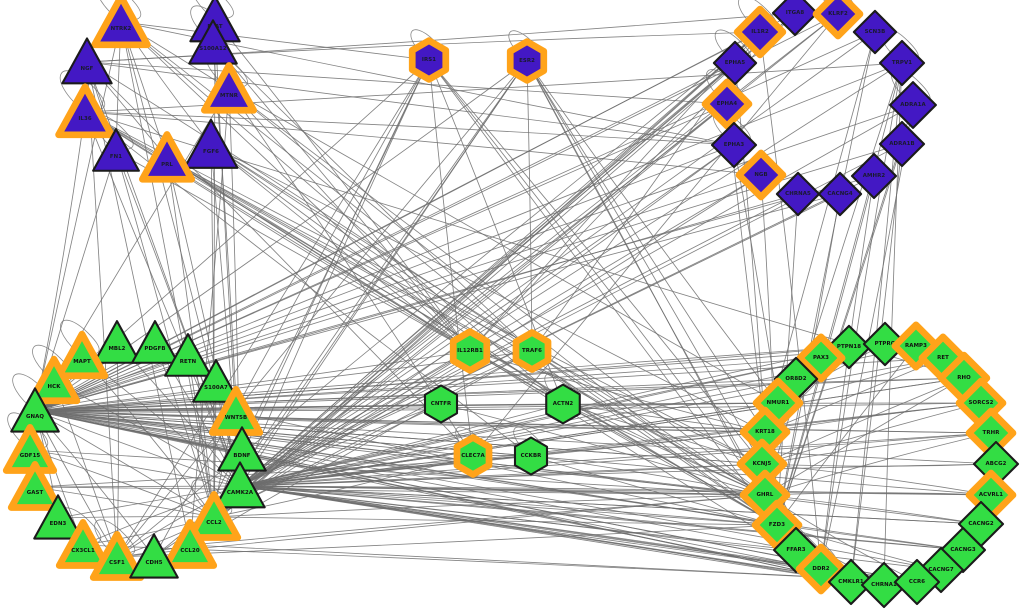 The image size is (1027, 610). What do you see at coordinates (154, 557) in the screenshot?
I see `graph-node-cdh5: CDH5` at bounding box center [154, 557].